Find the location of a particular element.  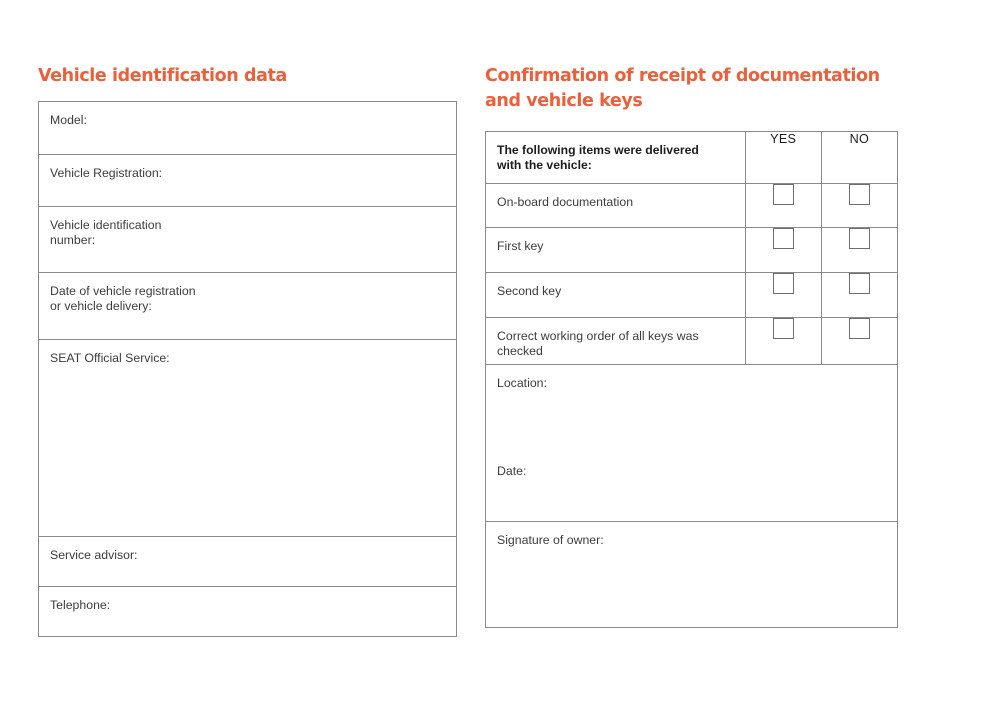

table-row: On-board documentation is located at coordinates (692, 205).